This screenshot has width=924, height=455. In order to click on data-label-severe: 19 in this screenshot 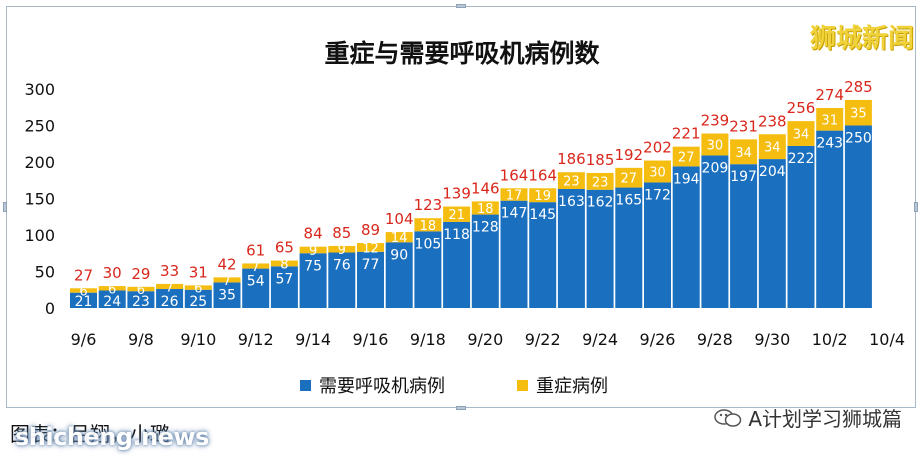, I will do `click(542, 196)`.